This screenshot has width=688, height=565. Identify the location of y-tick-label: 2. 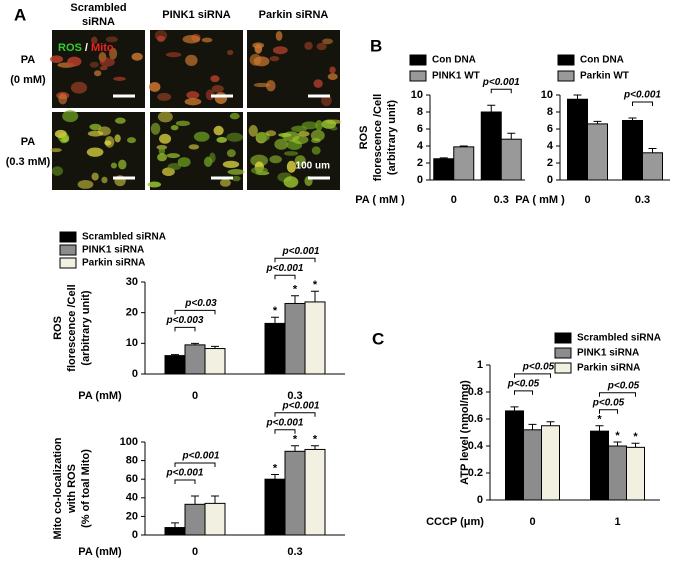
(420, 163).